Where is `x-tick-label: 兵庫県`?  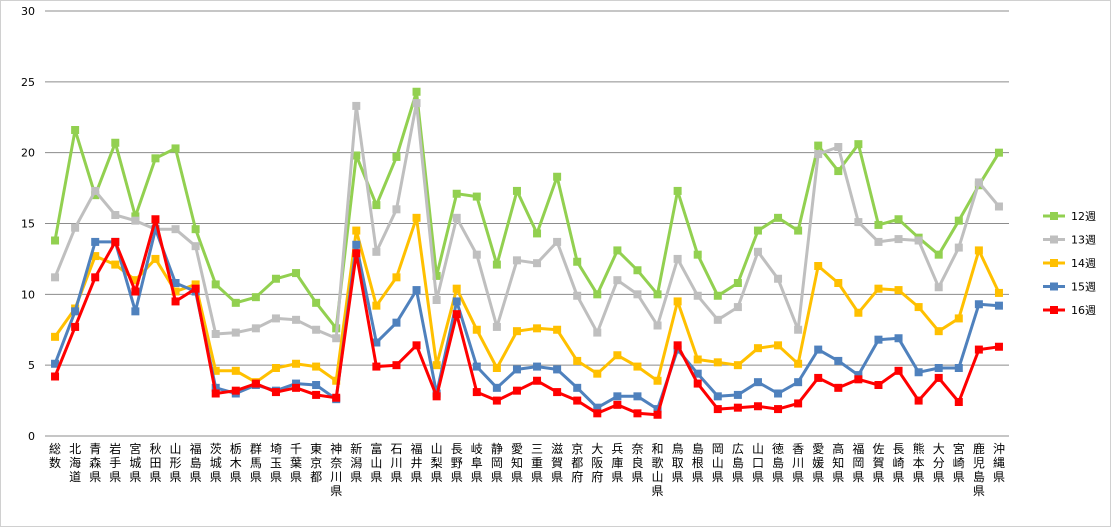
x-tick-label: 兵庫県 is located at coordinates (617, 463).